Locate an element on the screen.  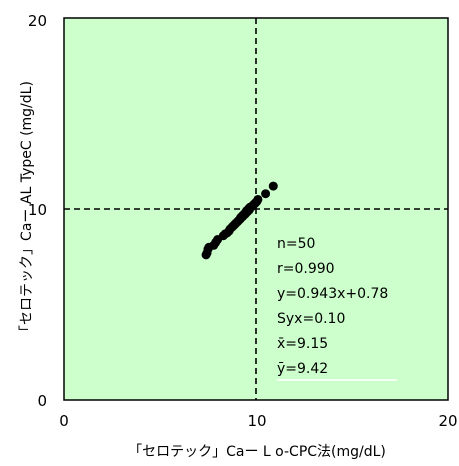
x-tick-label: 20 is located at coordinates (447, 421).